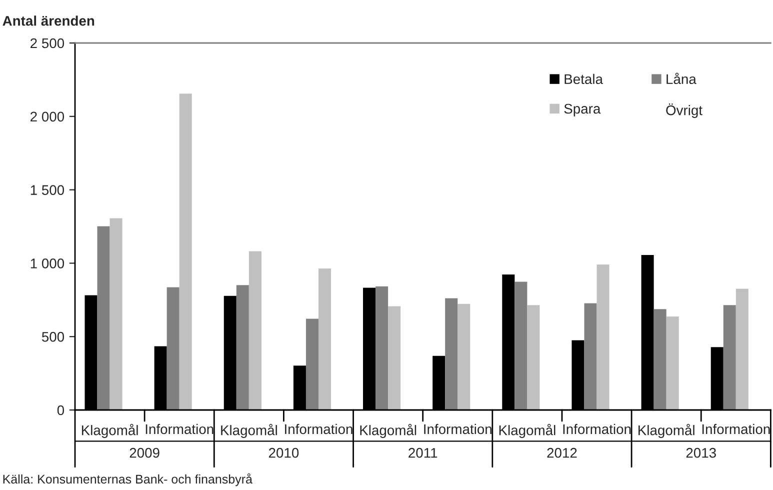 Image resolution: width=773 pixels, height=490 pixels. Describe the element at coordinates (47, 263) in the screenshot. I see `y-tick-label: 1 000` at that location.